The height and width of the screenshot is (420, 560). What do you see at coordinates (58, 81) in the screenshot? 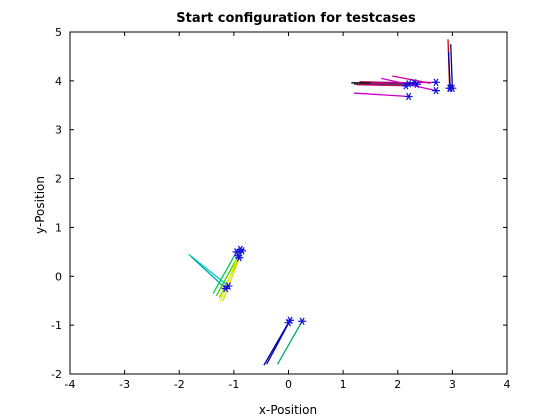
I see `y-tick-label: 4` at bounding box center [58, 81].